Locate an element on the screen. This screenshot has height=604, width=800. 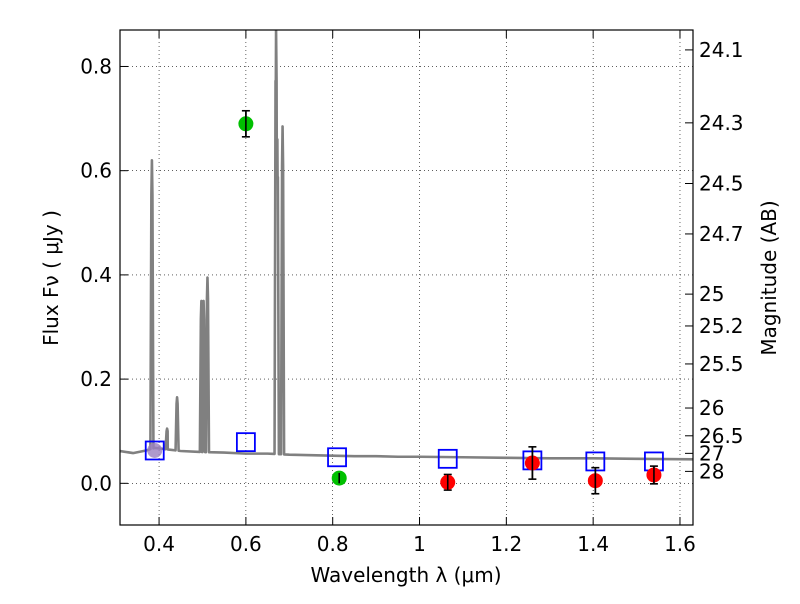
y2-tick-label: 28 is located at coordinates (711, 471).